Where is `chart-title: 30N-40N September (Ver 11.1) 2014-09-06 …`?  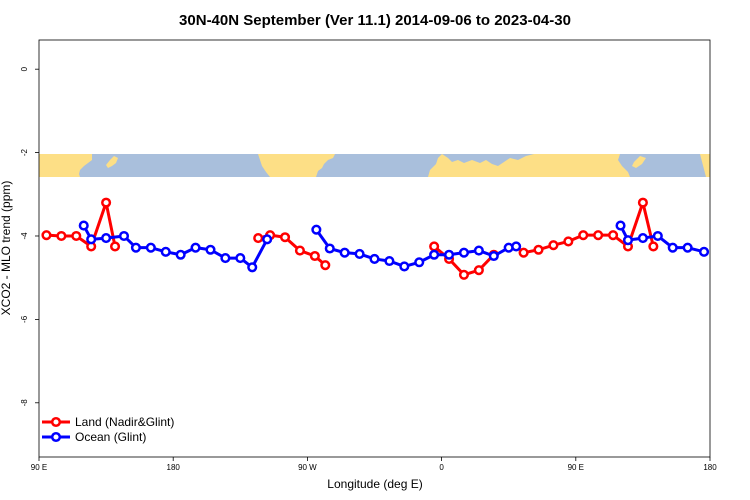
chart-title: 30N-40N September (Ver 11.1) 2014-09-06 … is located at coordinates (375, 20).